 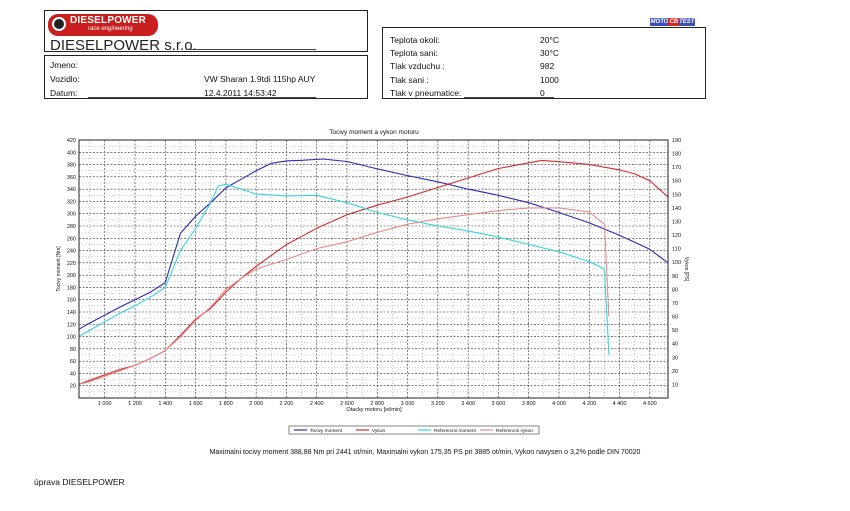 What do you see at coordinates (676, 195) in the screenshot?
I see `y2-tick-label: 150` at bounding box center [676, 195].